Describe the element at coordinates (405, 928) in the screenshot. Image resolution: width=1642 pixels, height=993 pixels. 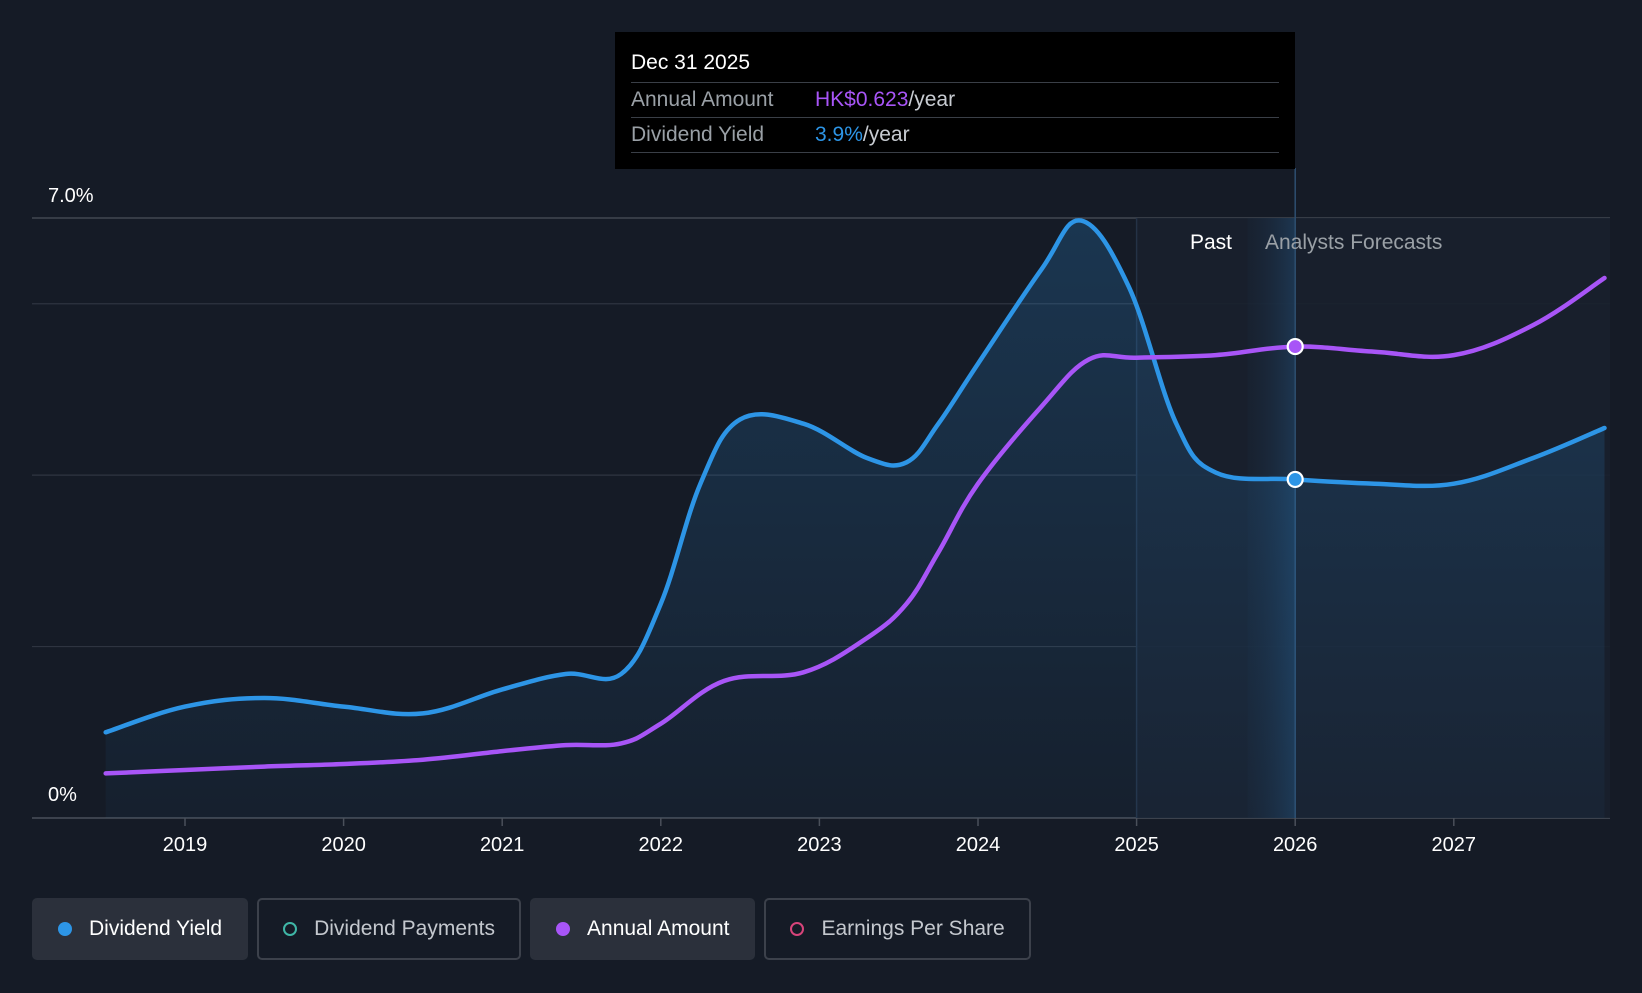
I see `legend-label: Dividend Payments` at that location.